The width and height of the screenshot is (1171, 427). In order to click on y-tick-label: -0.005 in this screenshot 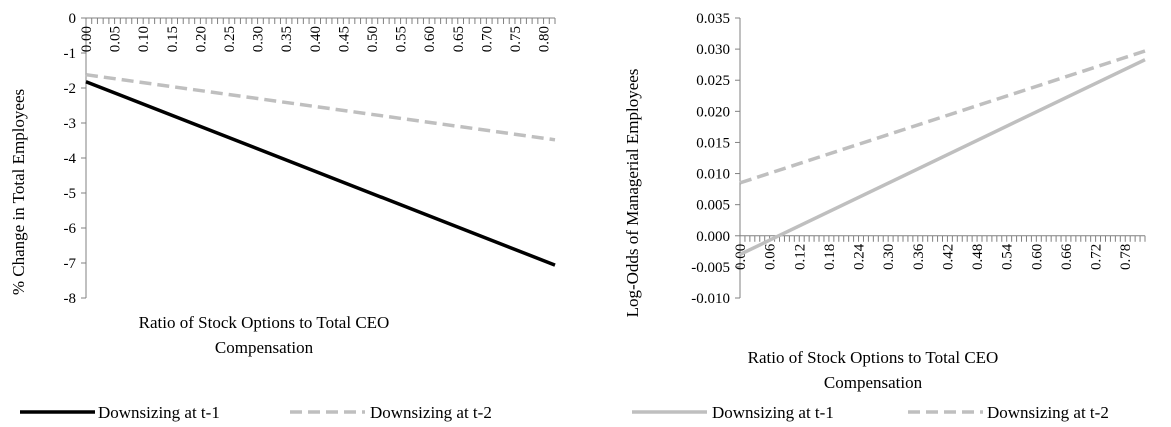, I will do `click(710, 268)`.